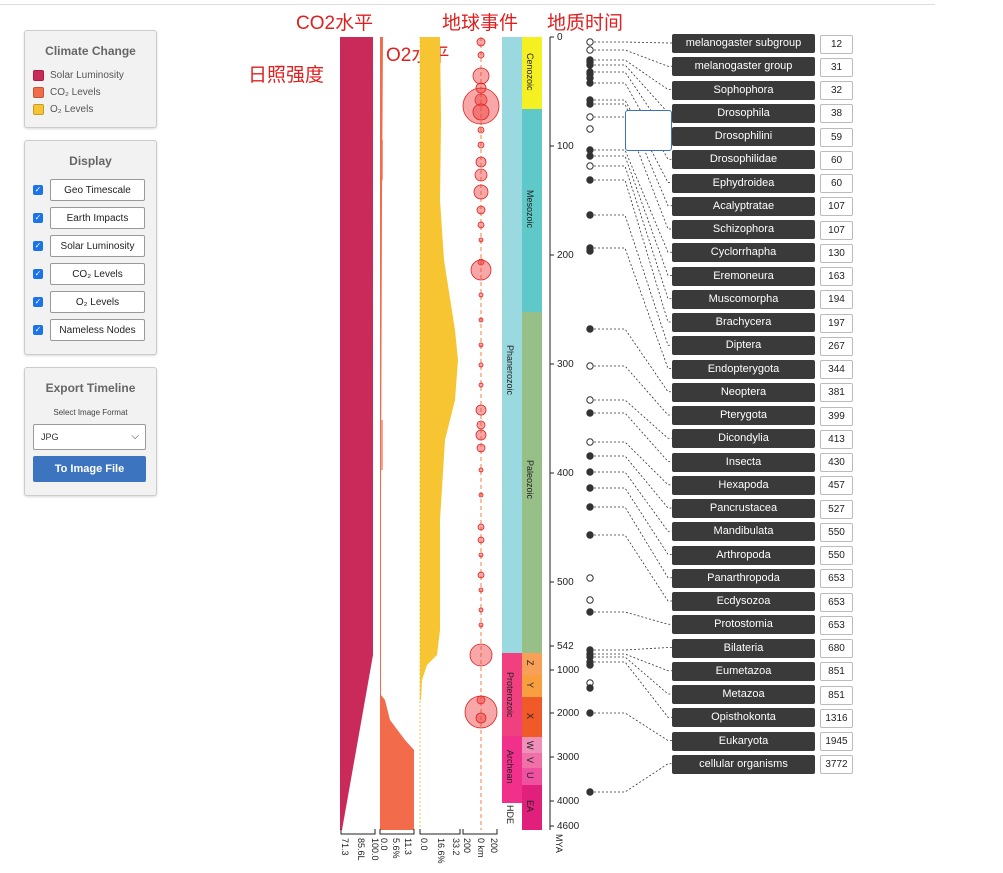  Describe the element at coordinates (97, 274) in the screenshot. I see `co2-levels-button: CO₂ Levels` at that location.